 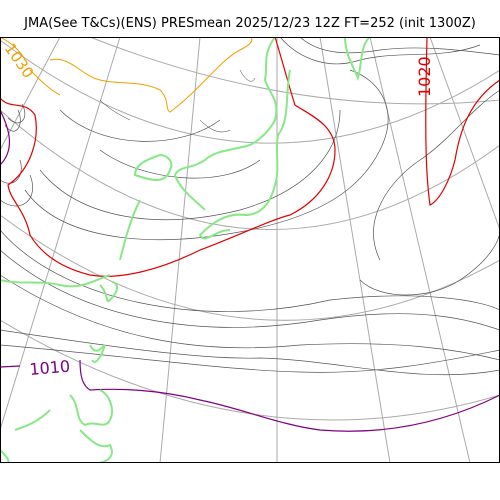 I want to click on isobar-label-1020: 1020, so click(x=424, y=76).